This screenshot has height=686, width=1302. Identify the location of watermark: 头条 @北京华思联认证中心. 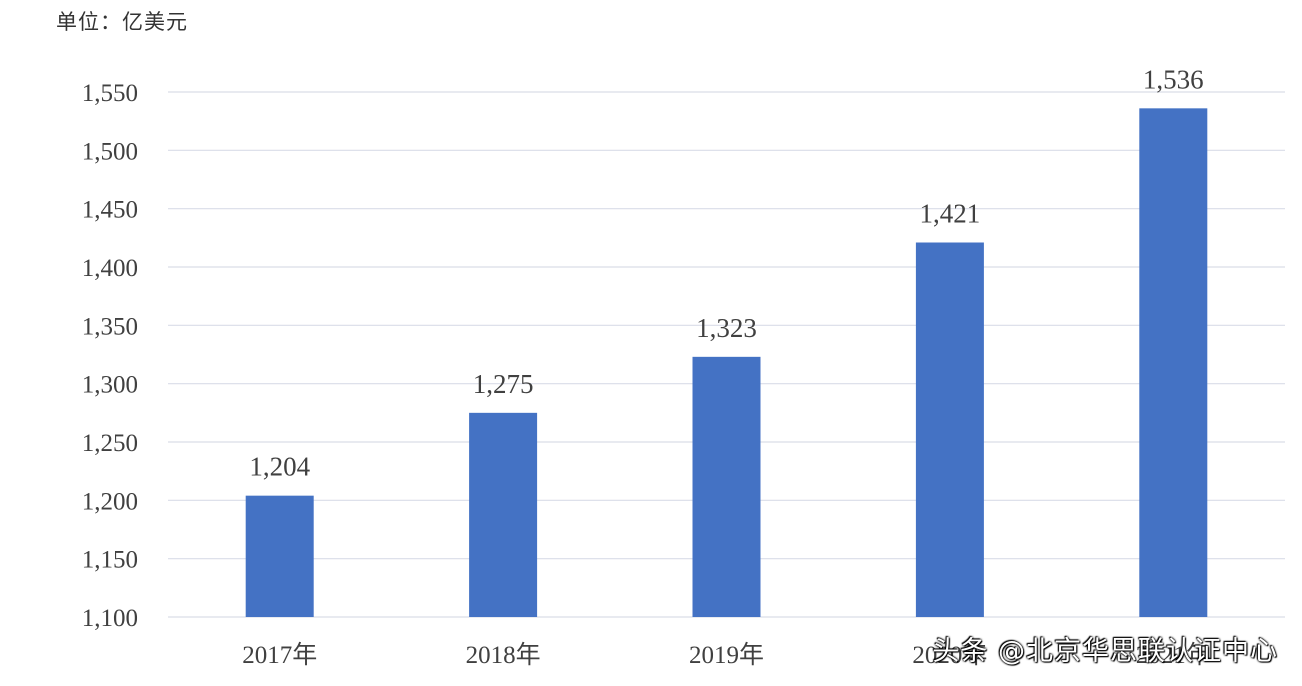
(1105, 651).